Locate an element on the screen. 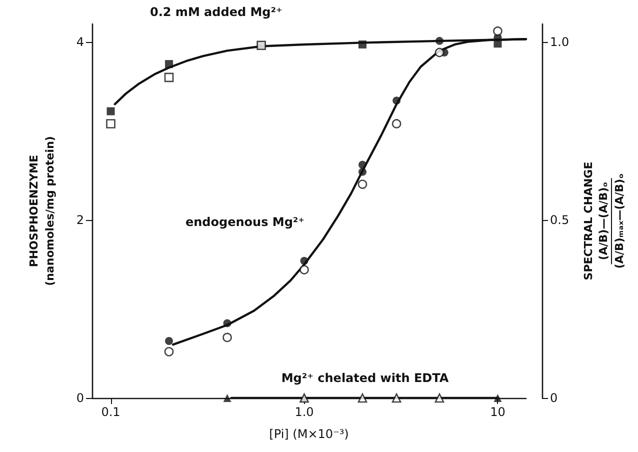  y-axis-title: PHOSPHOENZYME (nanomoles/mg protein) is located at coordinates (42, 211).